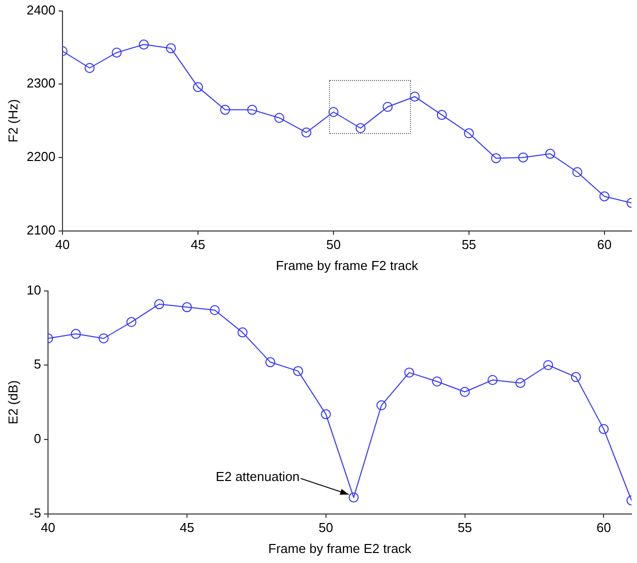 This screenshot has width=637, height=563. I want to click on y-tick-label: -5, so click(35, 512).